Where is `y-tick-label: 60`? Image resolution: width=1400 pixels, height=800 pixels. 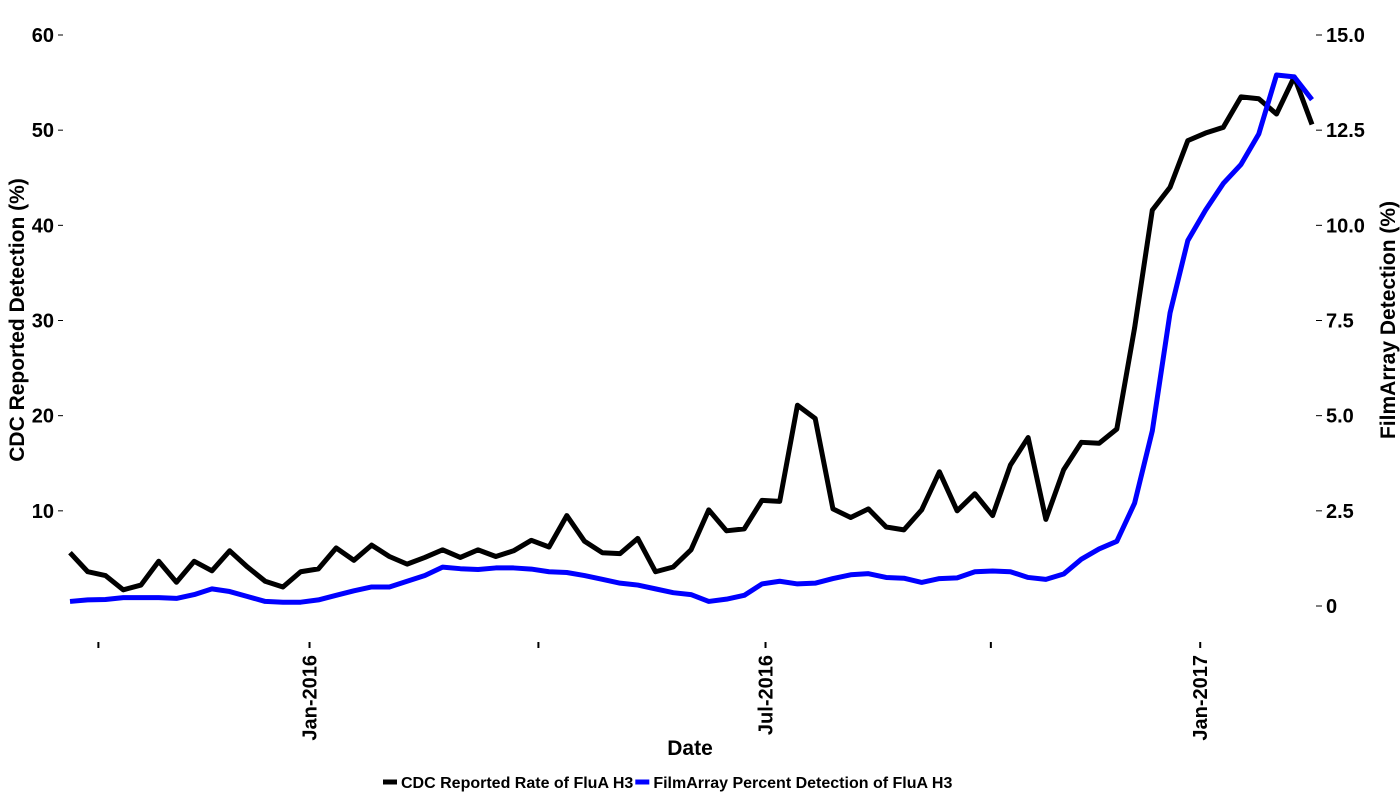 y-tick-label: 60 is located at coordinates (43, 36).